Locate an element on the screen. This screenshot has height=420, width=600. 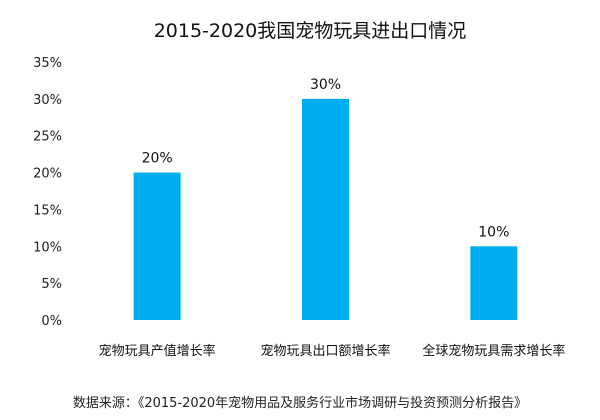
y-tick-label: 30% is located at coordinates (47, 100).